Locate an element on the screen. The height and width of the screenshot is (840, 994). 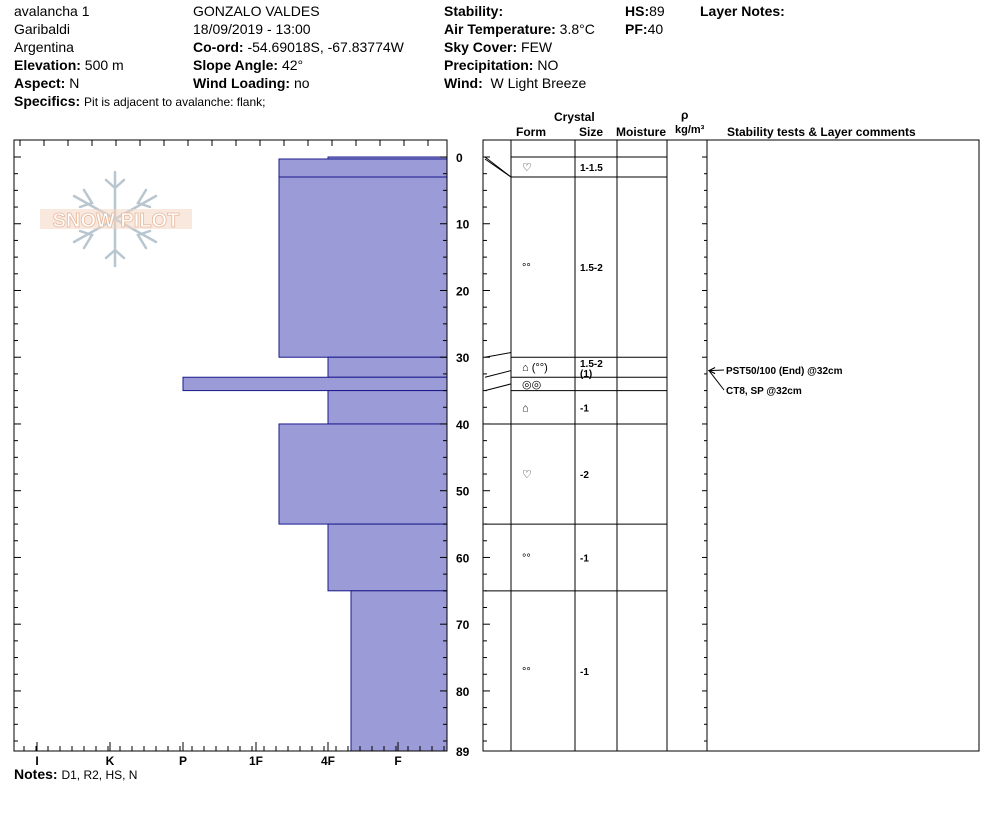
precip-value: NO is located at coordinates (548, 65).